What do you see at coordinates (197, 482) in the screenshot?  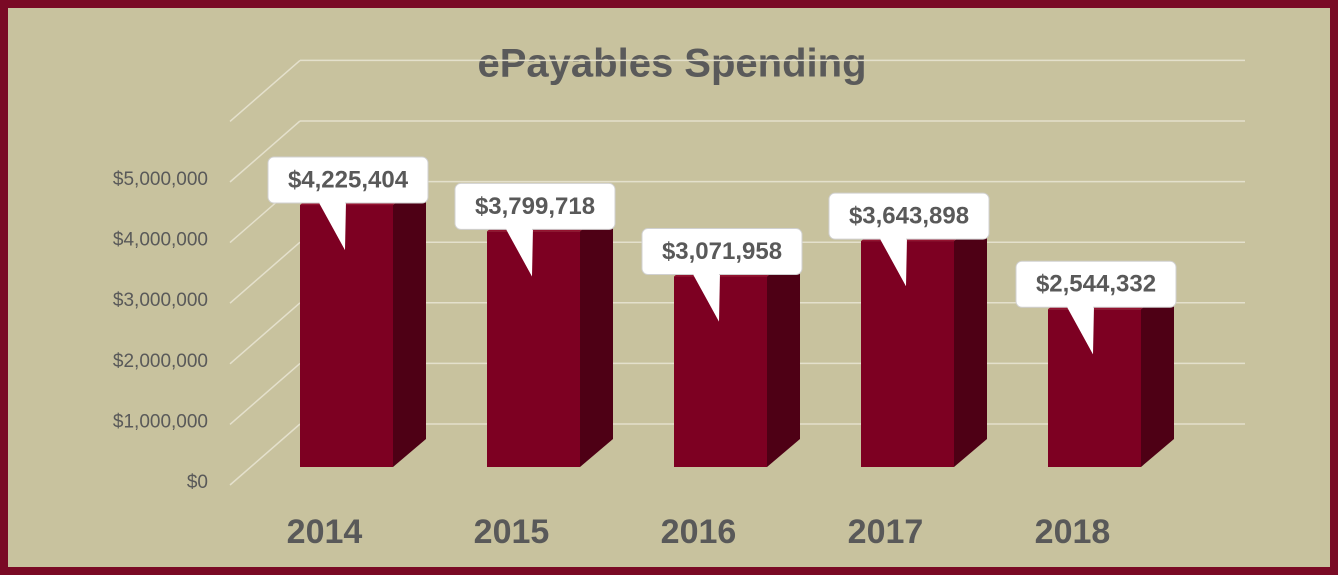 I see `y-tick-label: $0` at bounding box center [197, 482].